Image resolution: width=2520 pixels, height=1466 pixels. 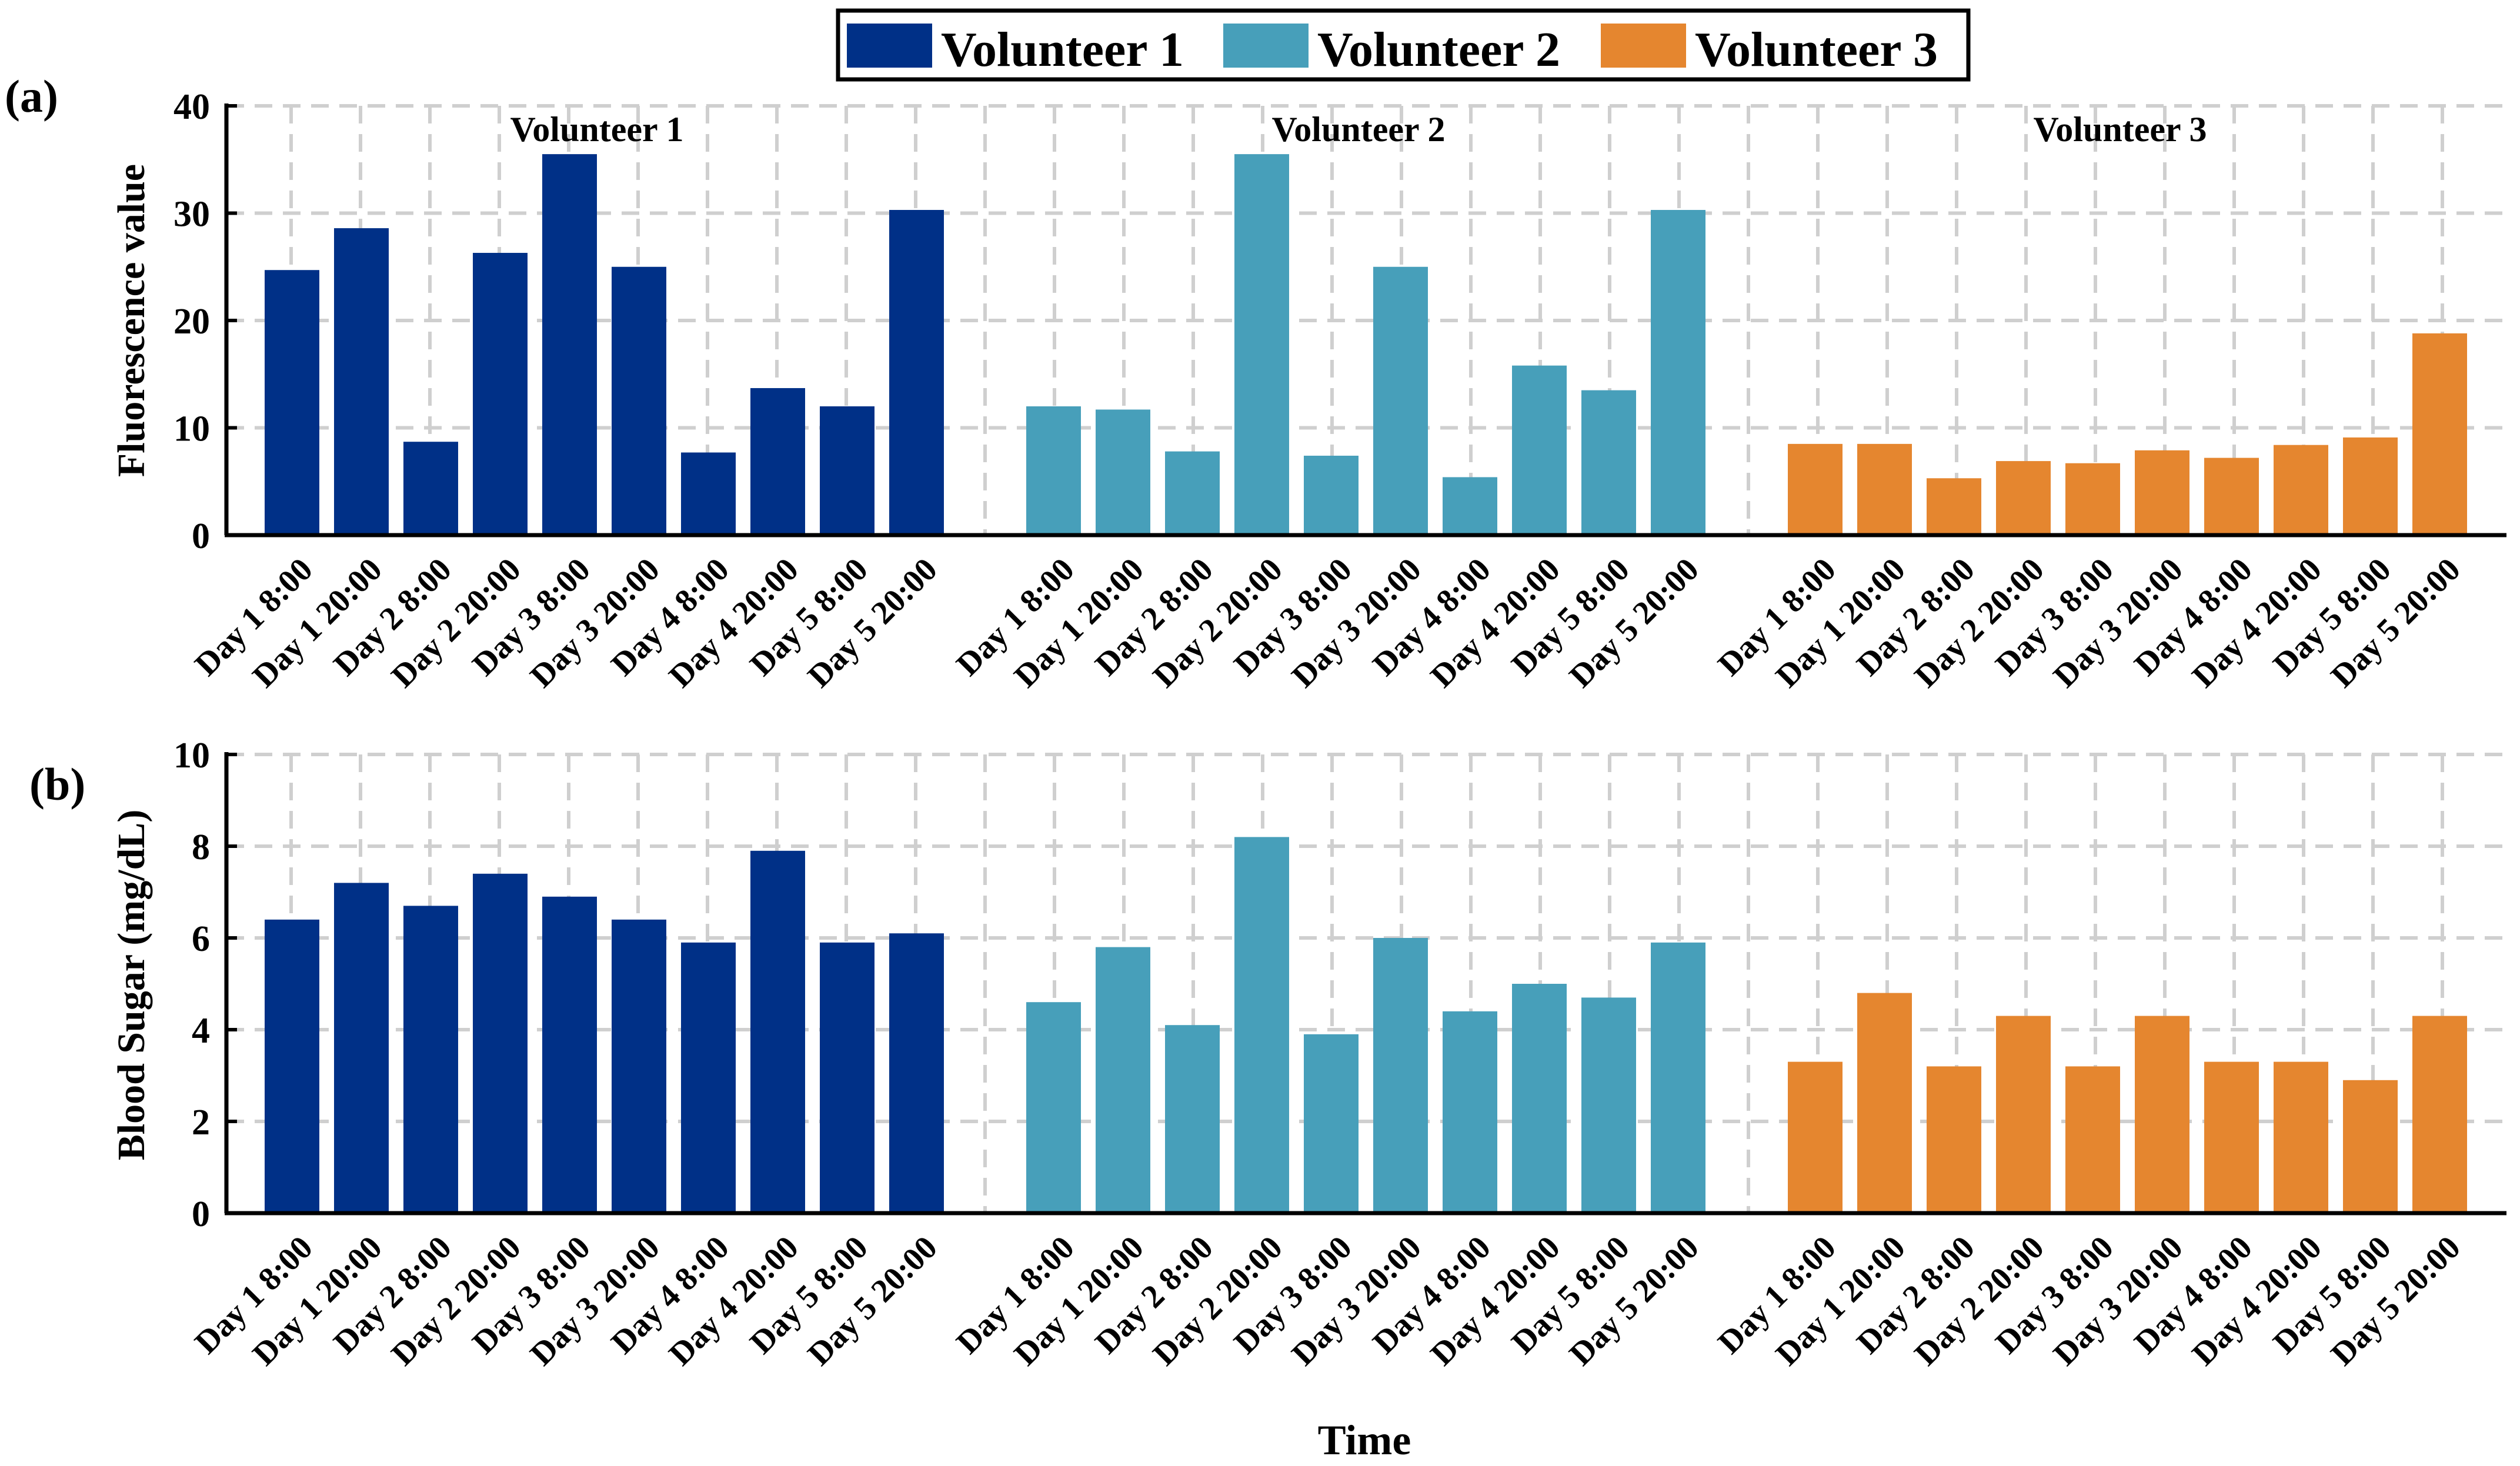 I want to click on x-axis-title: Time, so click(x=1364, y=1440).